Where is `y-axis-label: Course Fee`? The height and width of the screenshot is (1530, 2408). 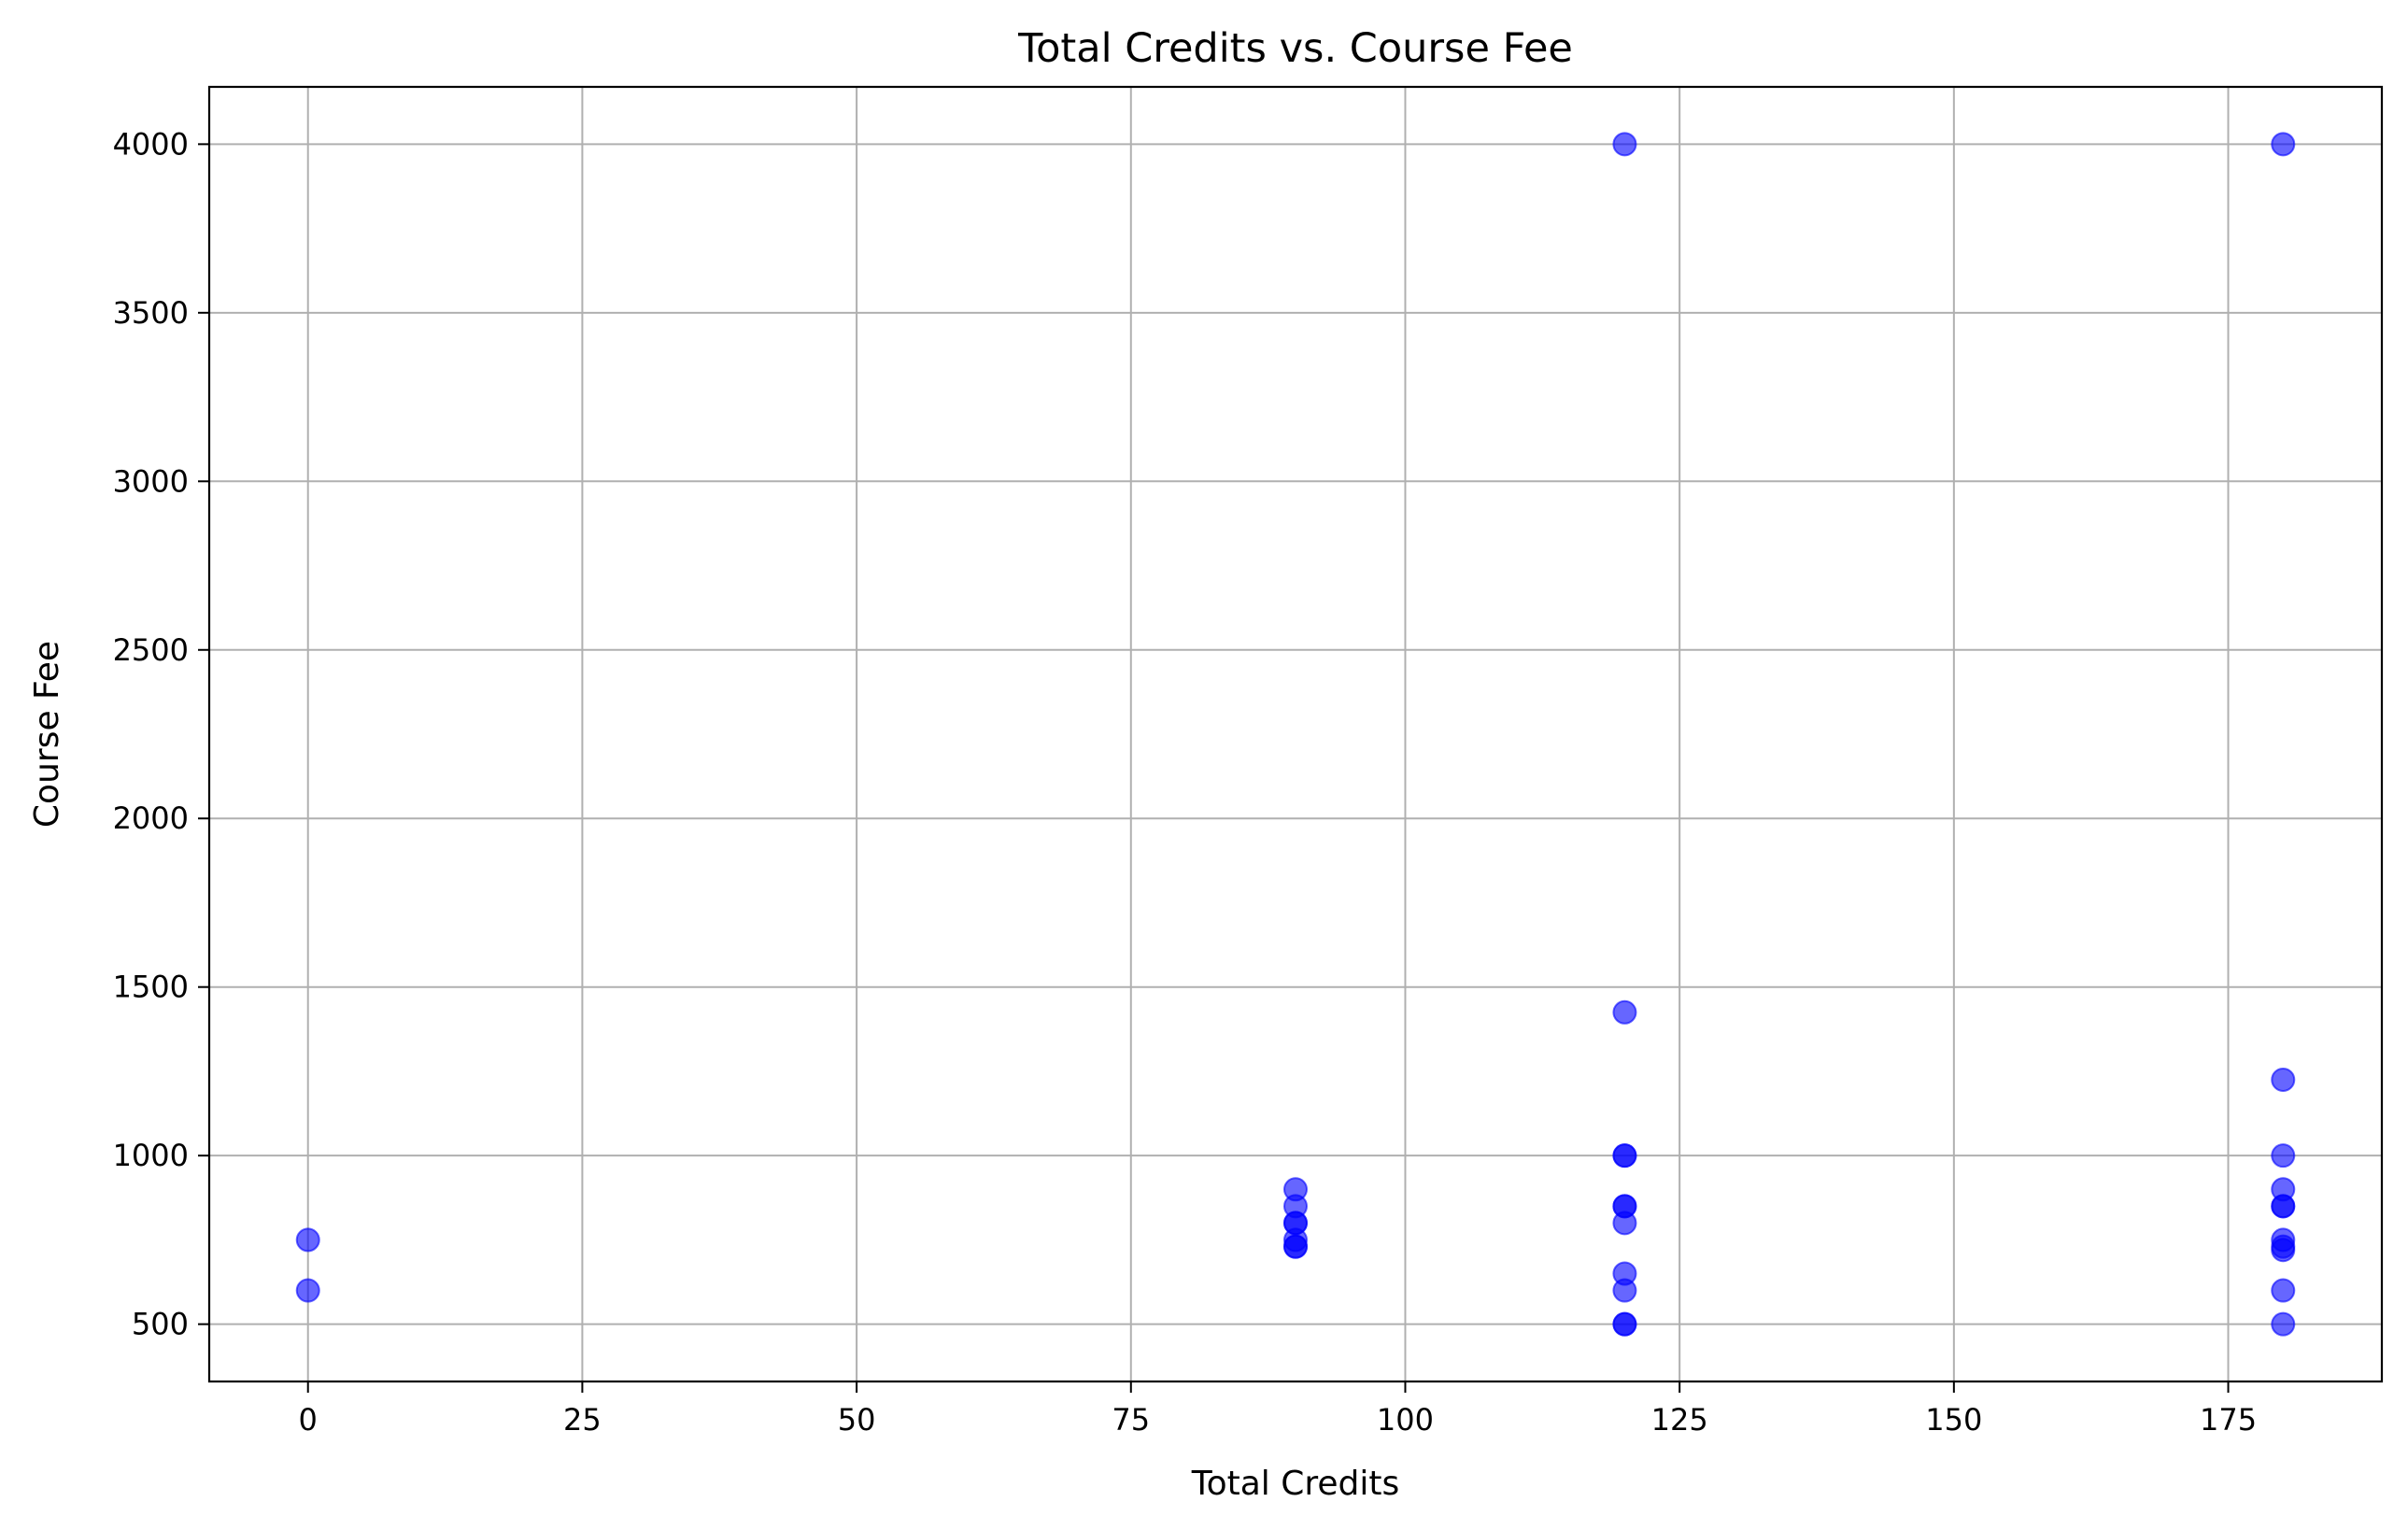 y-axis-label: Course Fee is located at coordinates (47, 734).